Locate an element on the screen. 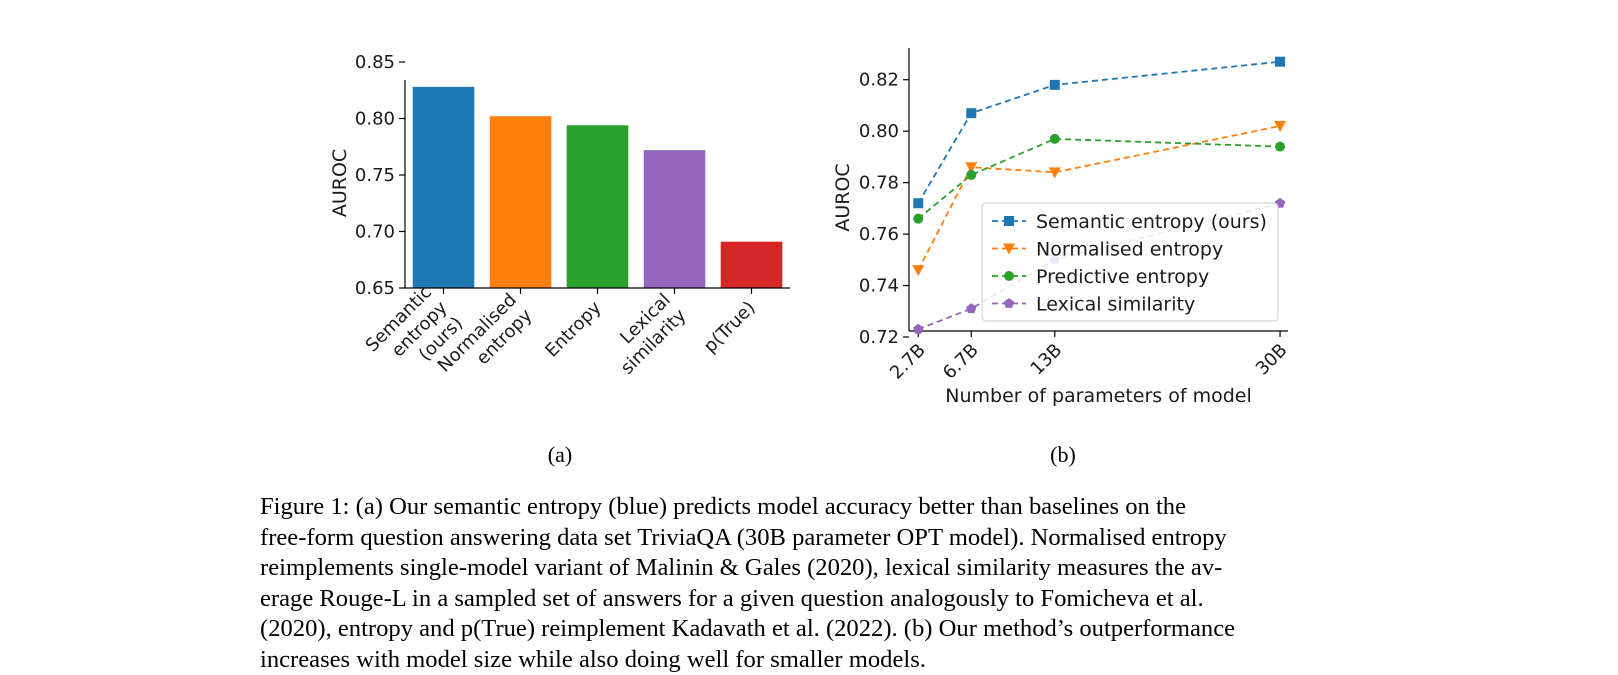 This screenshot has width=1618, height=675. y-tick-label: 0.75 is located at coordinates (375, 175).